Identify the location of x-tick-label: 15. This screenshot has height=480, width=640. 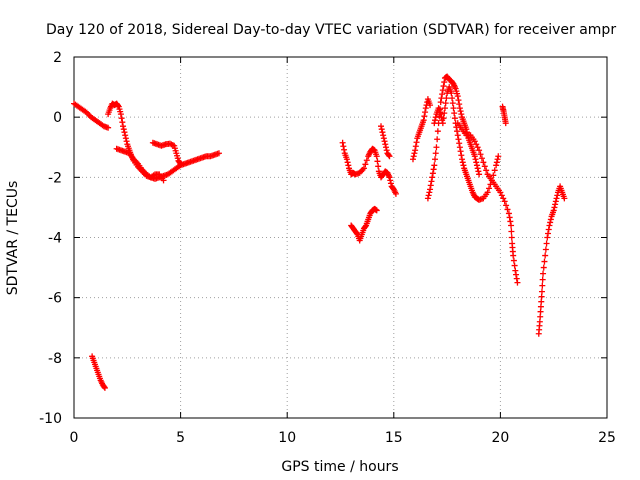
(394, 438).